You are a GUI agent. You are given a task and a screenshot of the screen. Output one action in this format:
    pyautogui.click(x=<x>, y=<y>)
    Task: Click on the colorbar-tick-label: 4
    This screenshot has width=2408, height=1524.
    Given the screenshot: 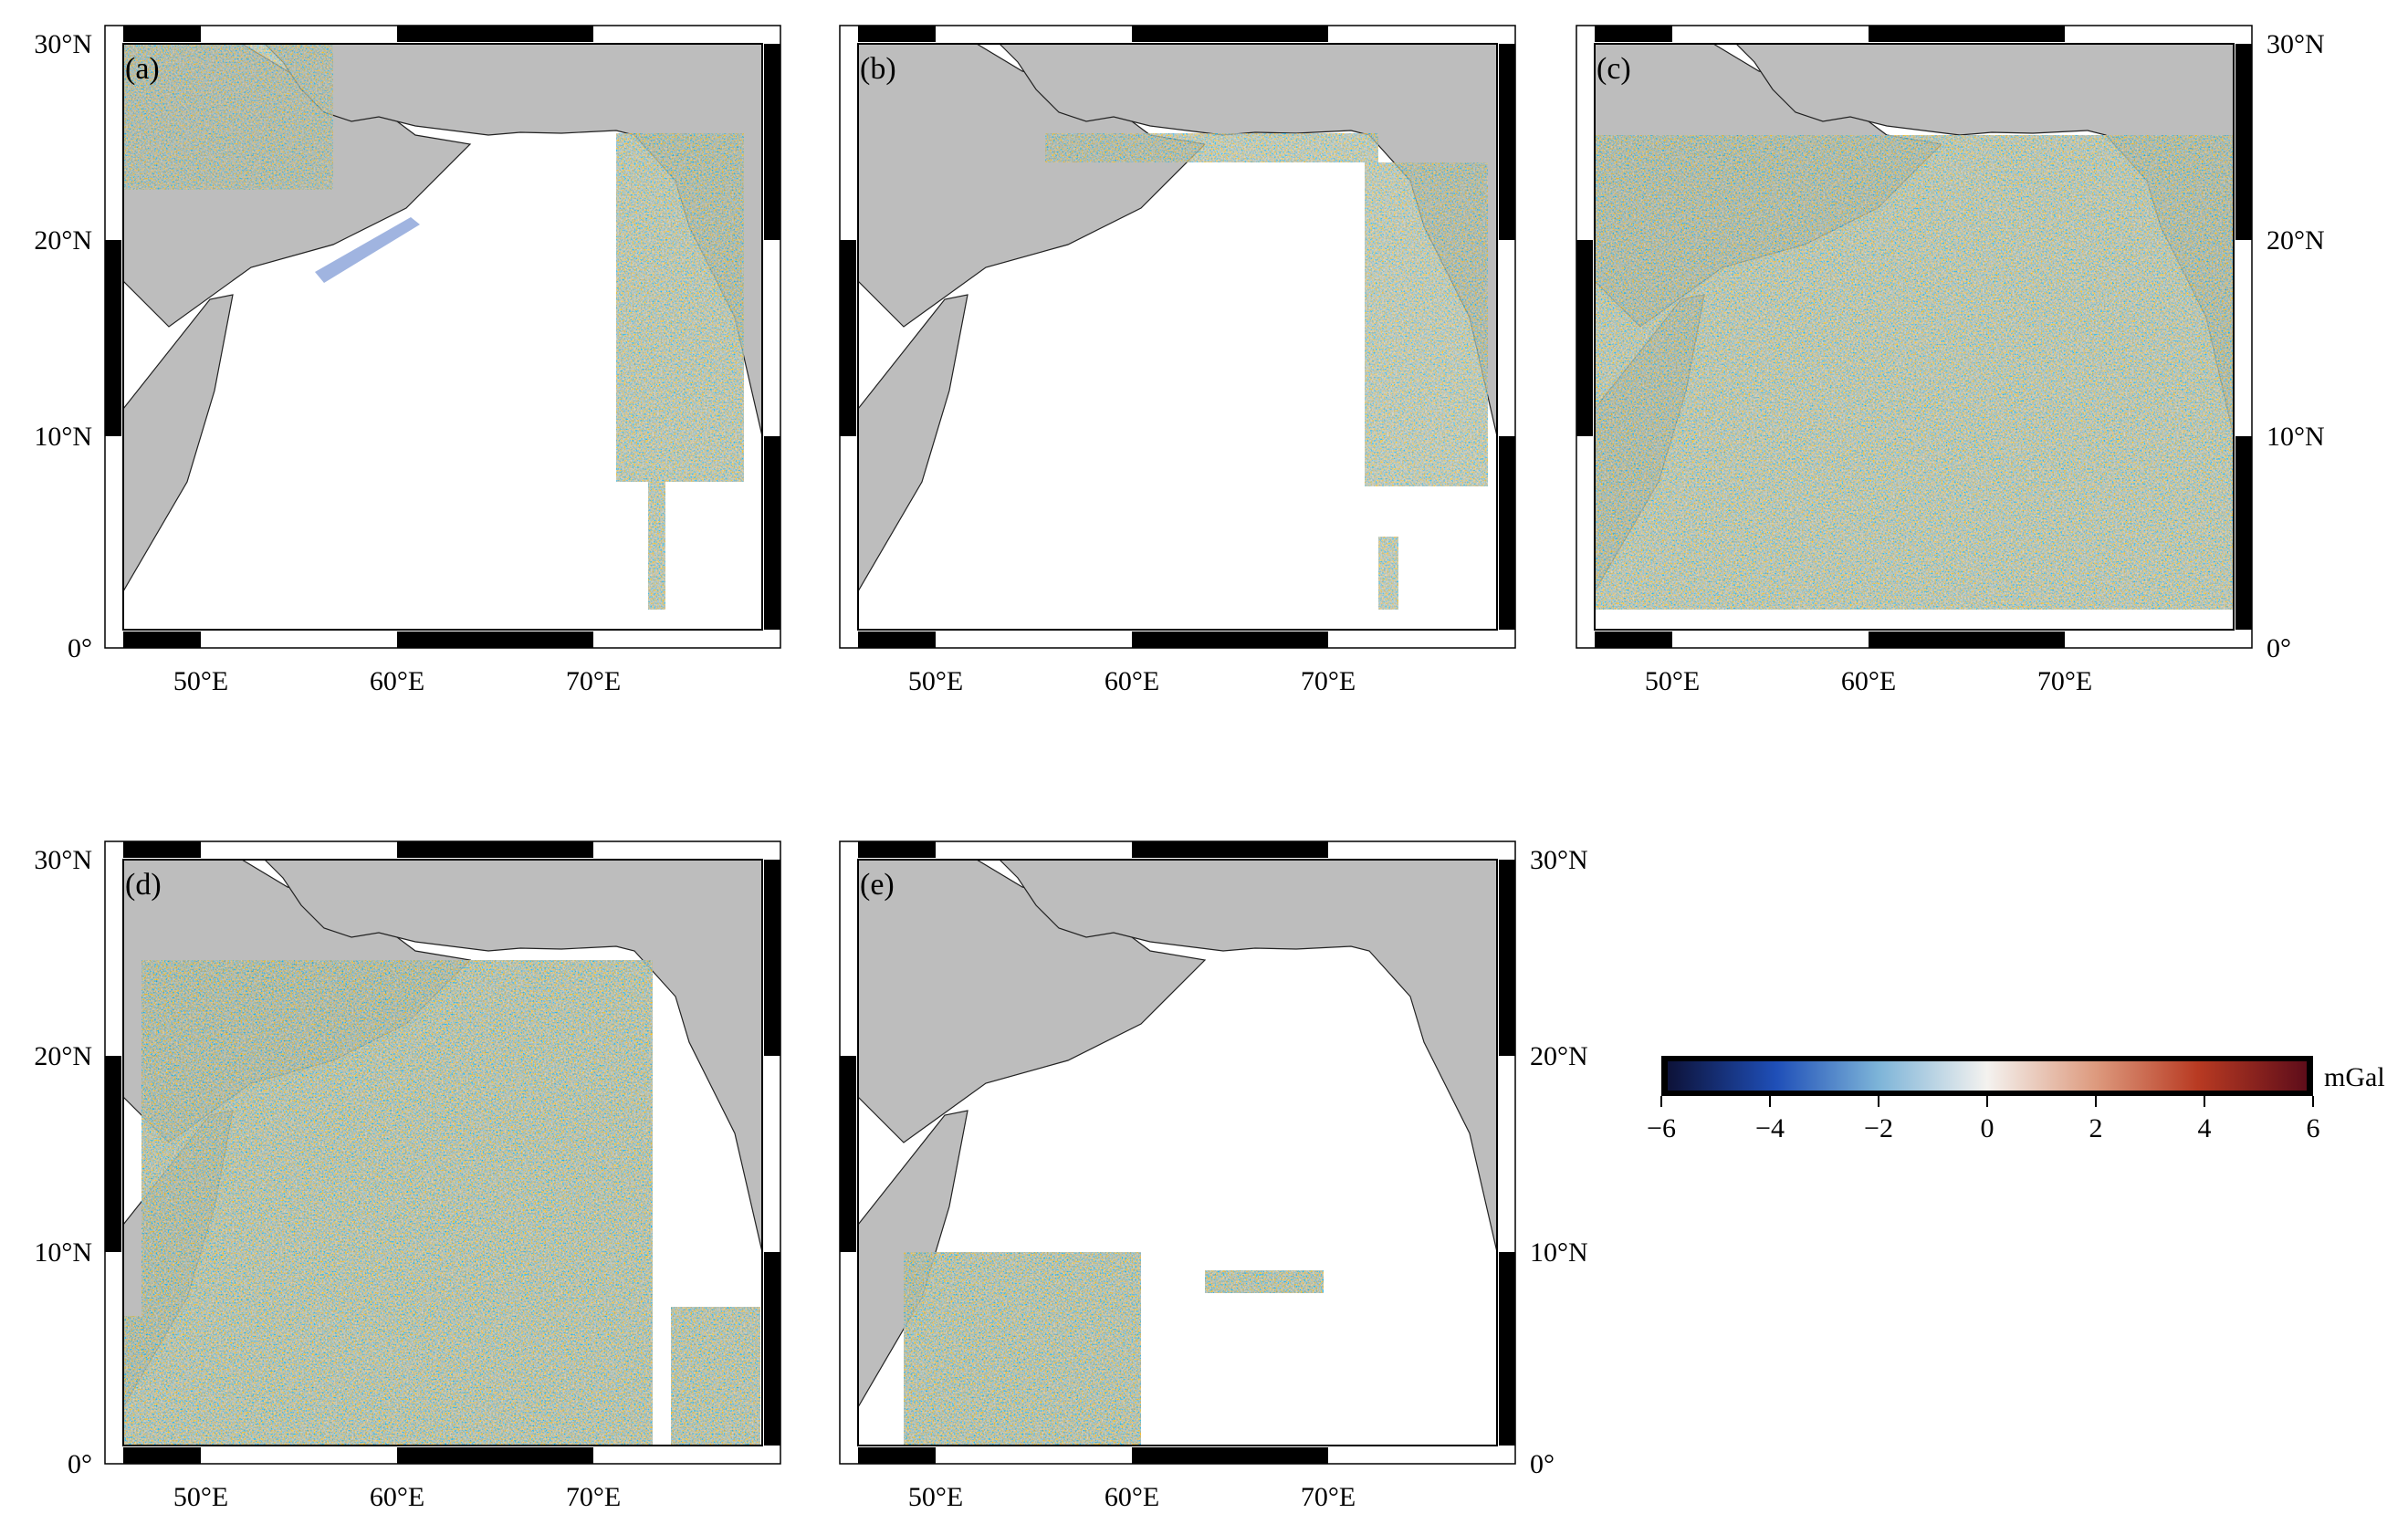 What is the action you would take?
    pyautogui.click(x=2205, y=1128)
    